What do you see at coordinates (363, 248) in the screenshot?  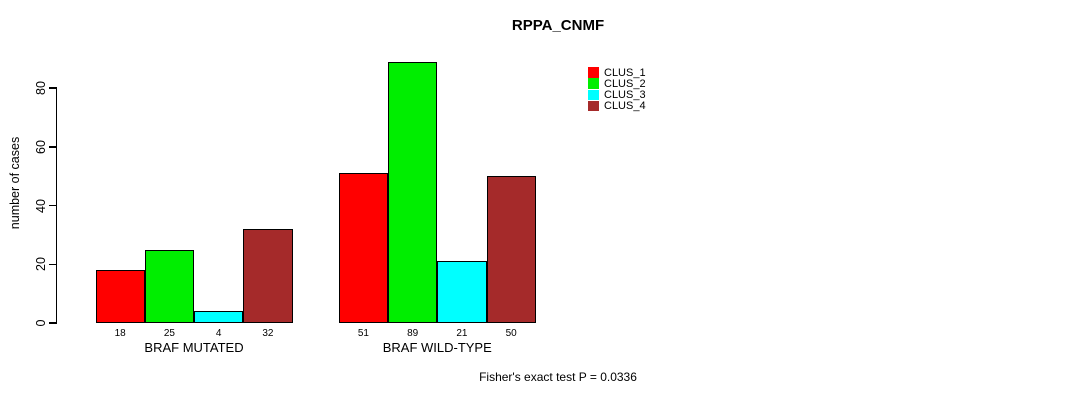 I see `bar-clus_1-wild-type` at bounding box center [363, 248].